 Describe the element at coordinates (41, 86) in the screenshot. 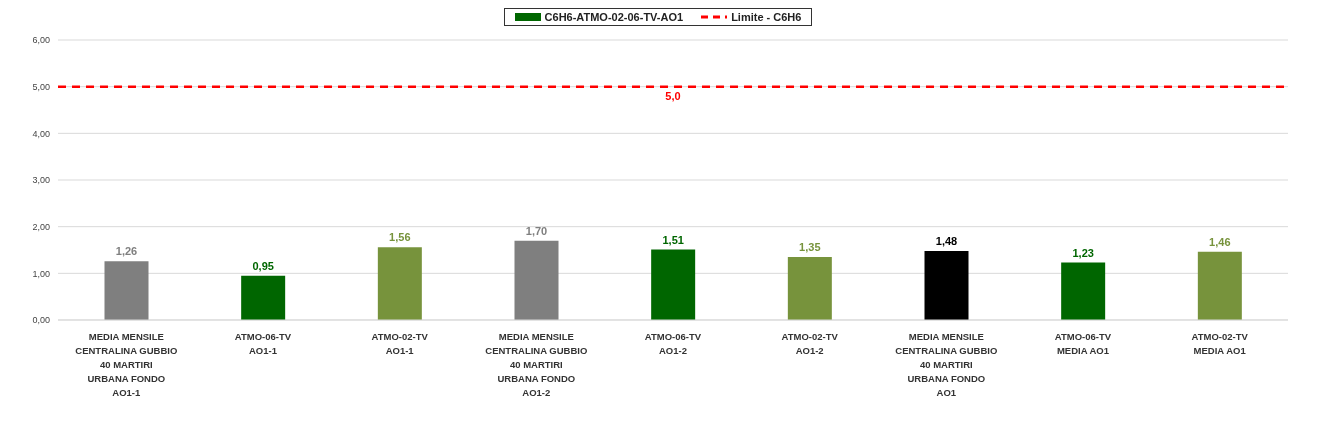

I see `y-tick-label: 5,00` at that location.